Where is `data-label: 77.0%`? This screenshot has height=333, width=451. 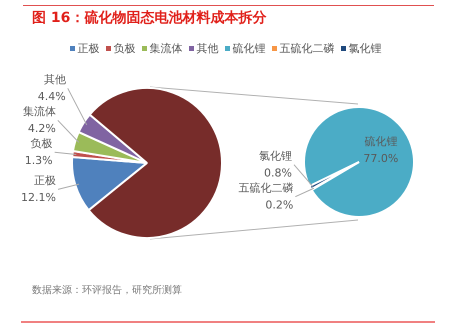 data-label: 77.0% is located at coordinates (380, 159).